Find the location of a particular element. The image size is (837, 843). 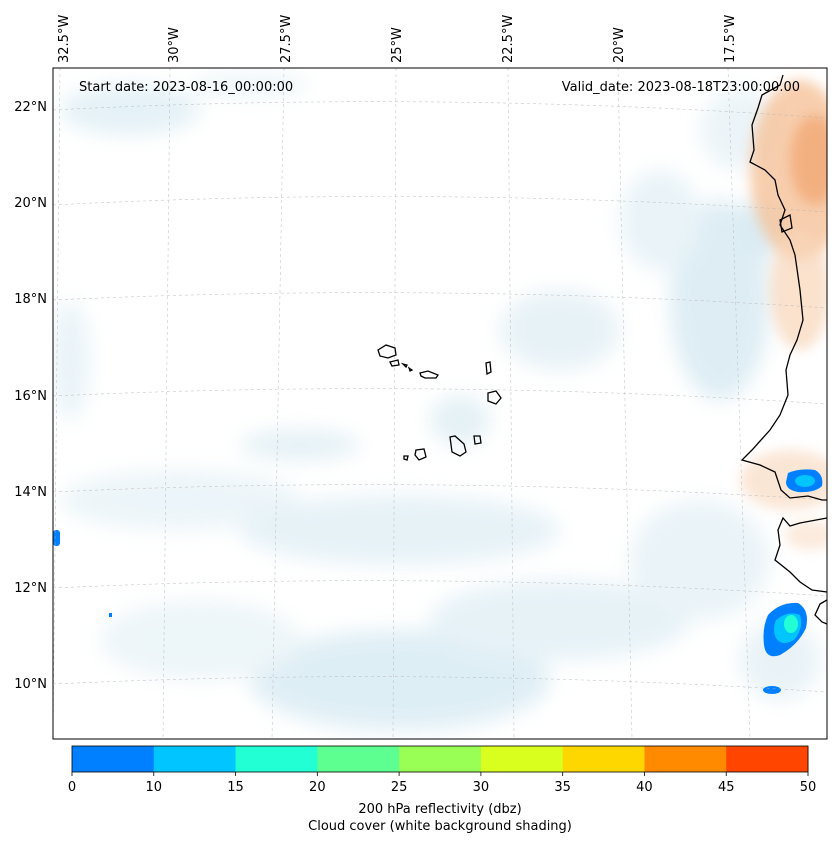

colorbar-tick-label: 40 is located at coordinates (644, 787).